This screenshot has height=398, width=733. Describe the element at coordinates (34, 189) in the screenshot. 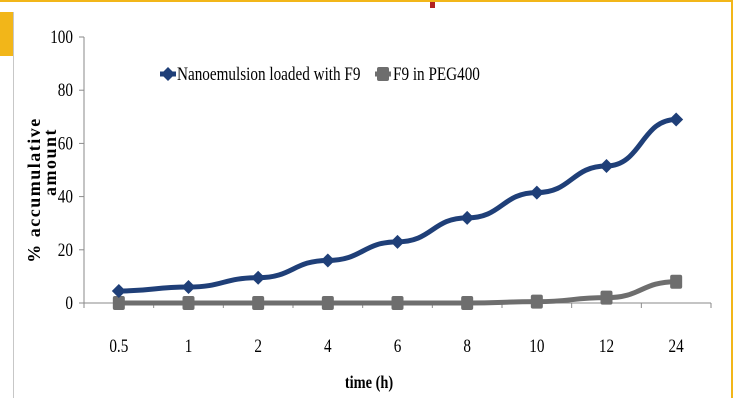

I see `y-axis-label-line-1: % accumulative` at that location.